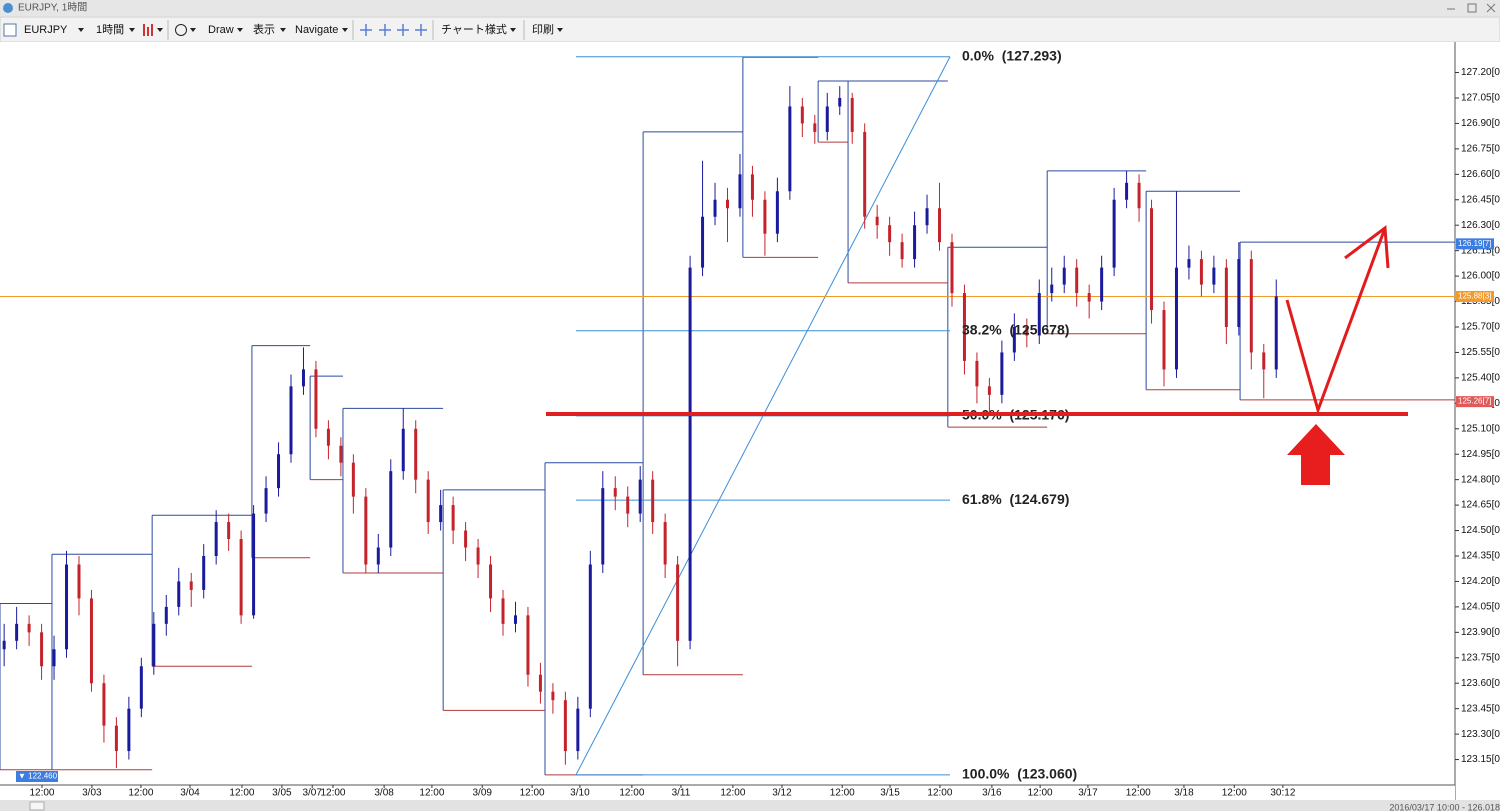  I want to click on close-button, so click(1491, 8).